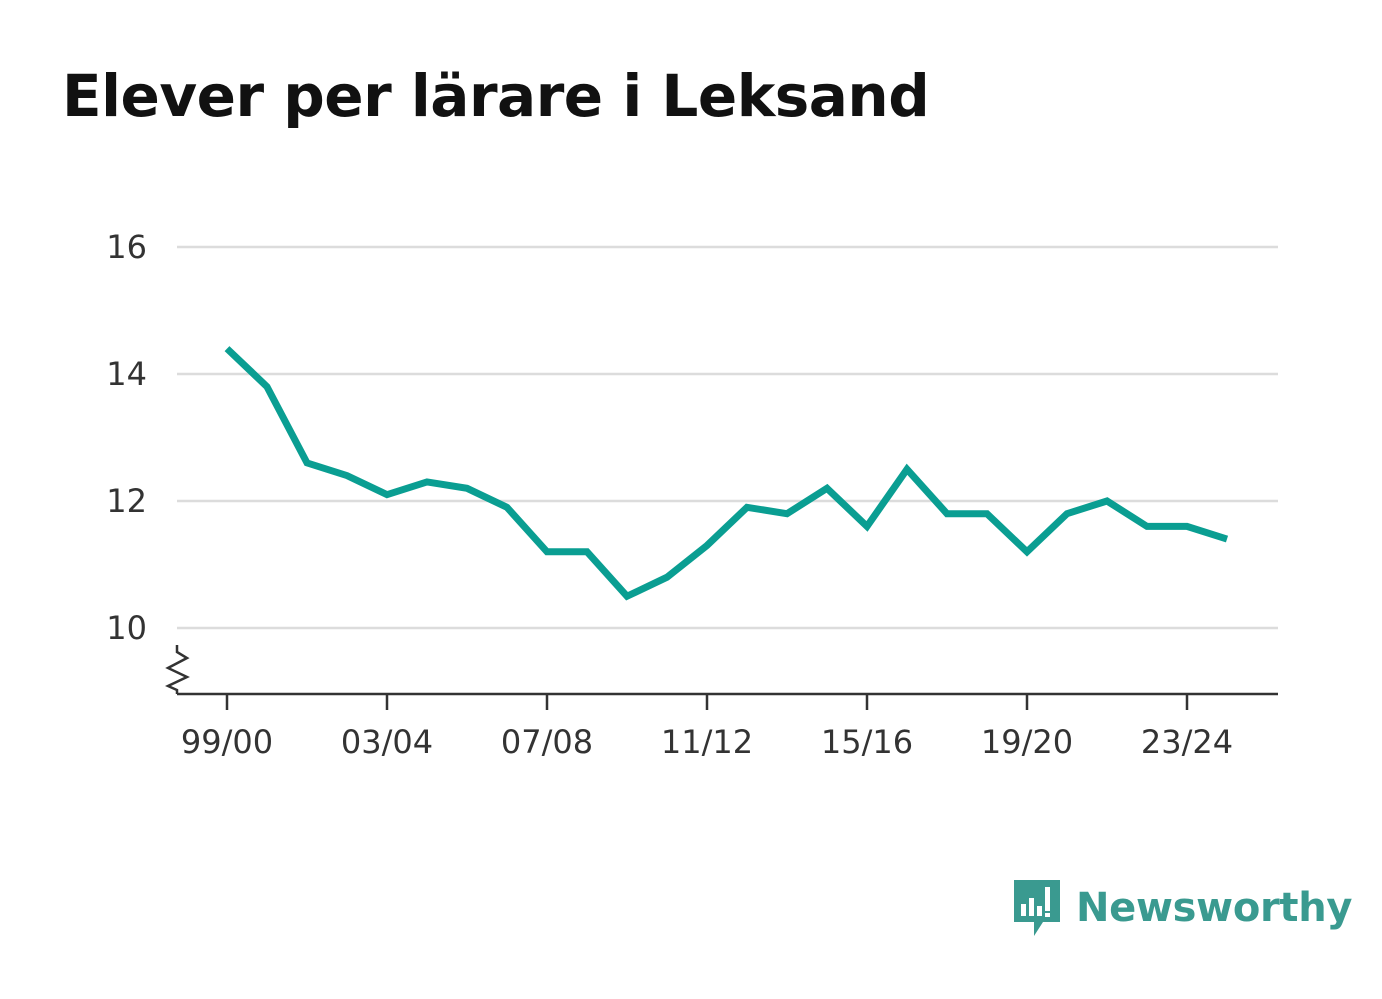 Image resolution: width=1382 pixels, height=999 pixels. Describe the element at coordinates (547, 742) in the screenshot. I see `x-tick-label: 07/08` at that location.